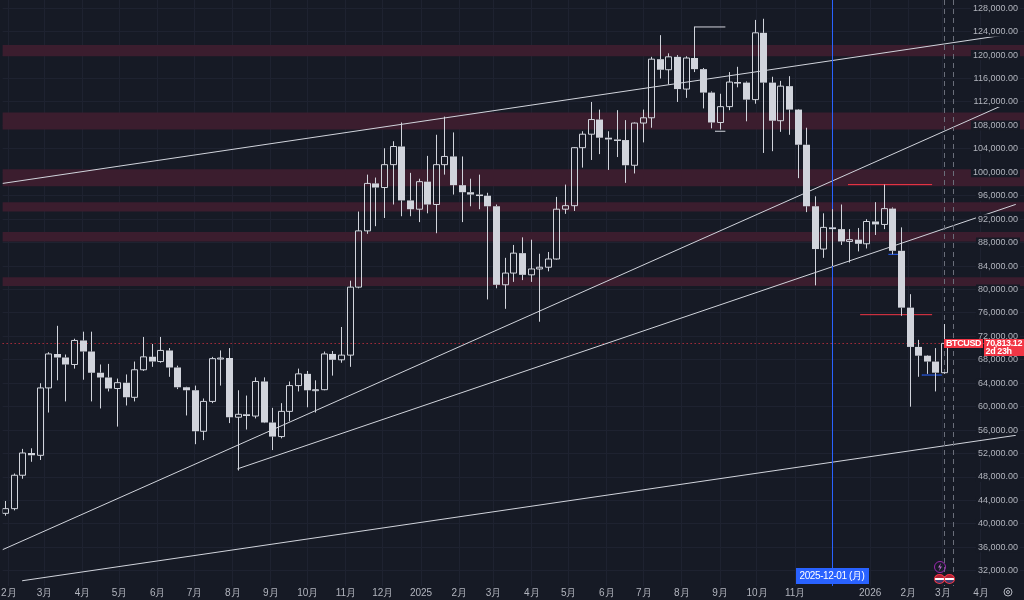 The width and height of the screenshot is (1024, 600). What do you see at coordinates (421, 592) in the screenshot?
I see `x-tick-label: 2025` at bounding box center [421, 592].